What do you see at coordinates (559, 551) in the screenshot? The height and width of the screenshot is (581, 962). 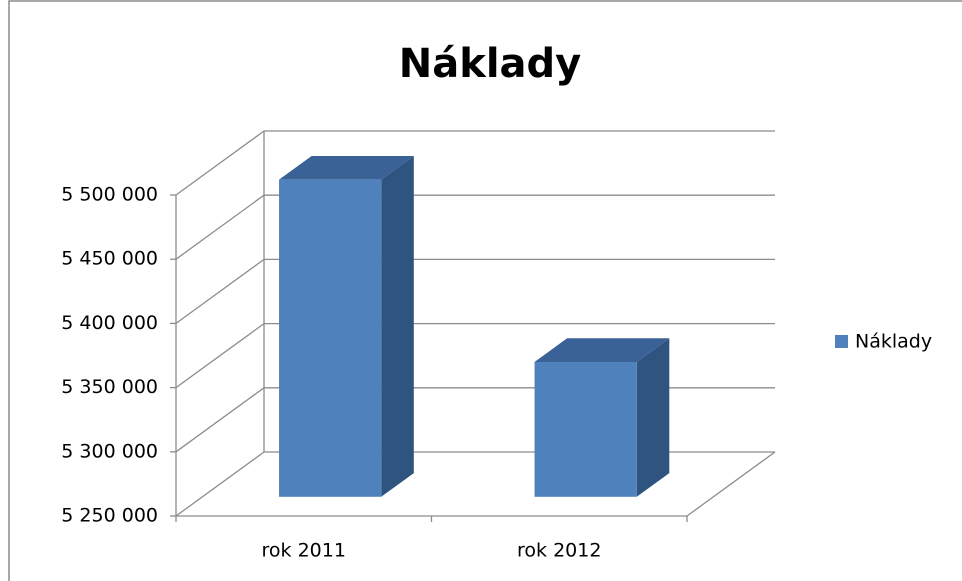 I see `x-tick-label: rok 2012` at bounding box center [559, 551].